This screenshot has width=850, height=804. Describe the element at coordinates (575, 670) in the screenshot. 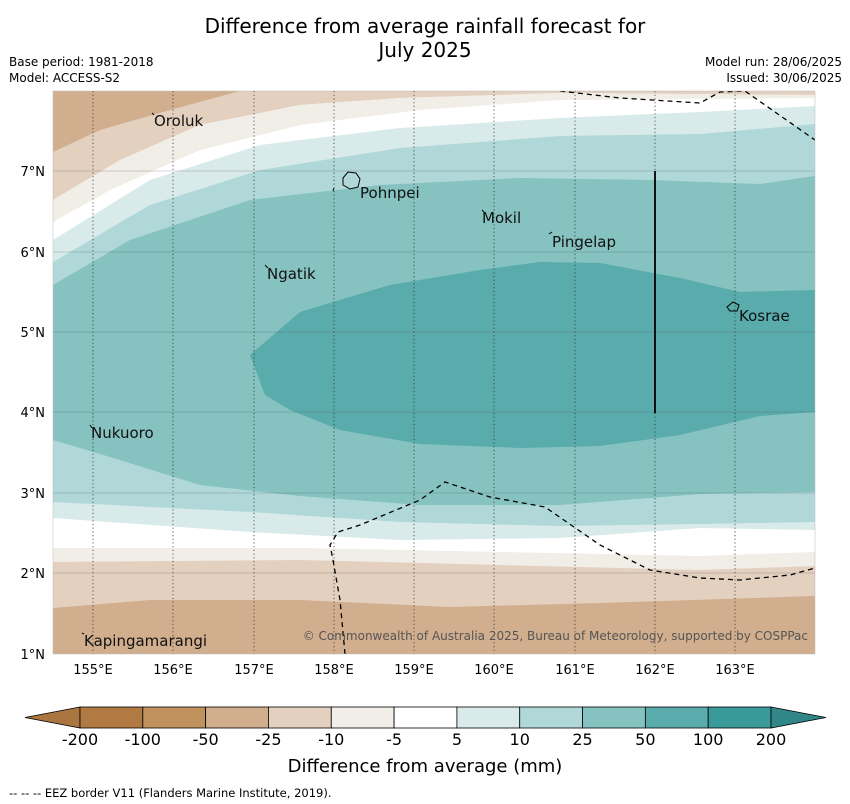

I see `x-tick-161e: 161°E` at that location.